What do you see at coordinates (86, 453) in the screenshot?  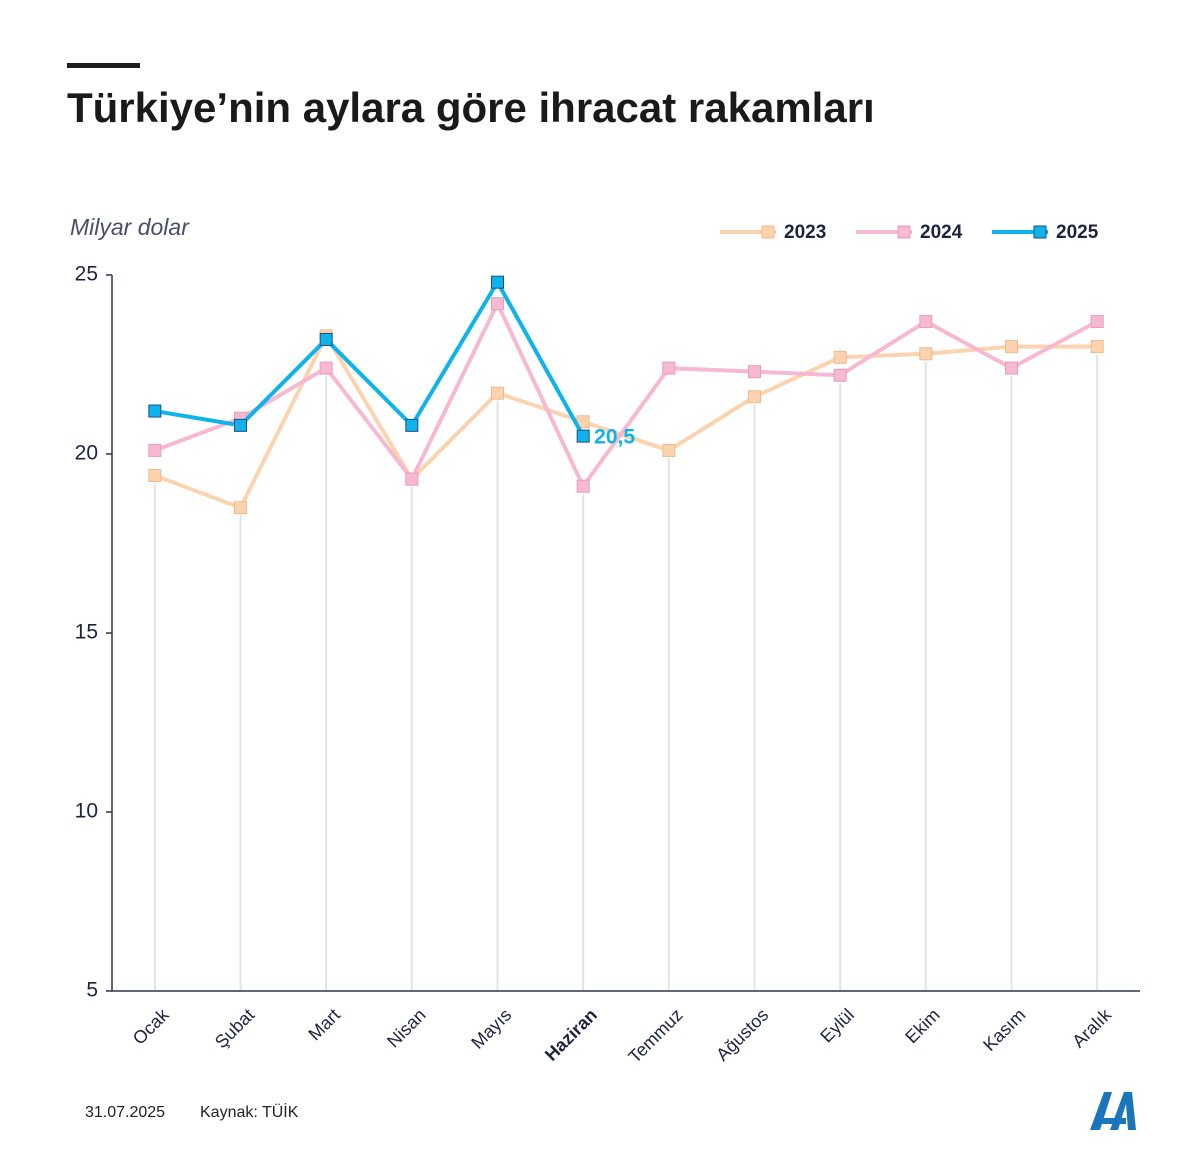 I see `y-tick-label: 20` at bounding box center [86, 453].